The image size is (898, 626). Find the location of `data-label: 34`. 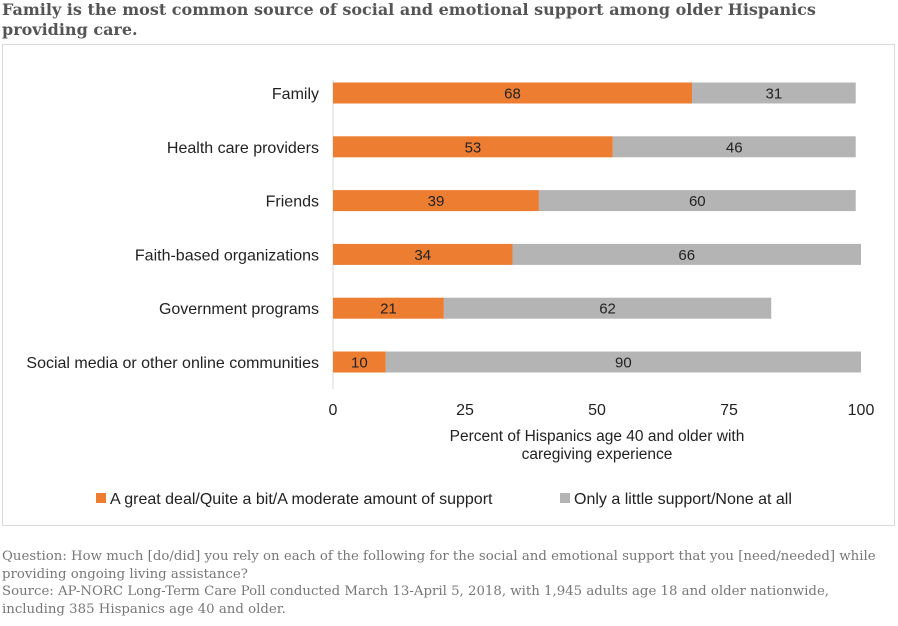

data-label: 34 is located at coordinates (422, 255).